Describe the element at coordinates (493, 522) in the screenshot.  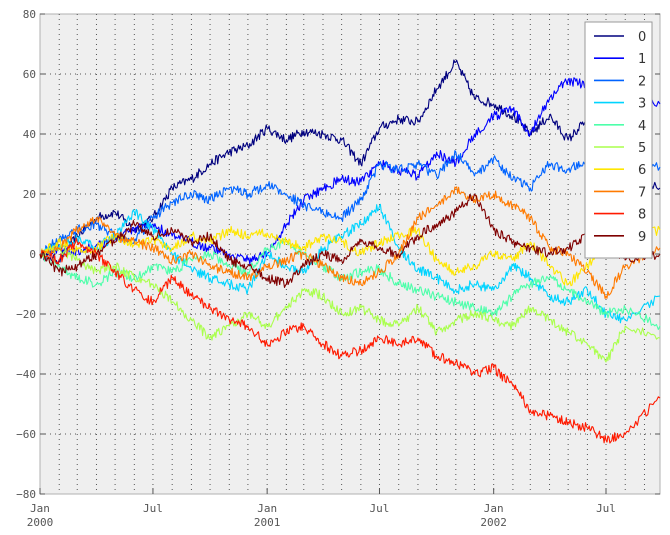
I see `x-tick-label: 2002` at that location.